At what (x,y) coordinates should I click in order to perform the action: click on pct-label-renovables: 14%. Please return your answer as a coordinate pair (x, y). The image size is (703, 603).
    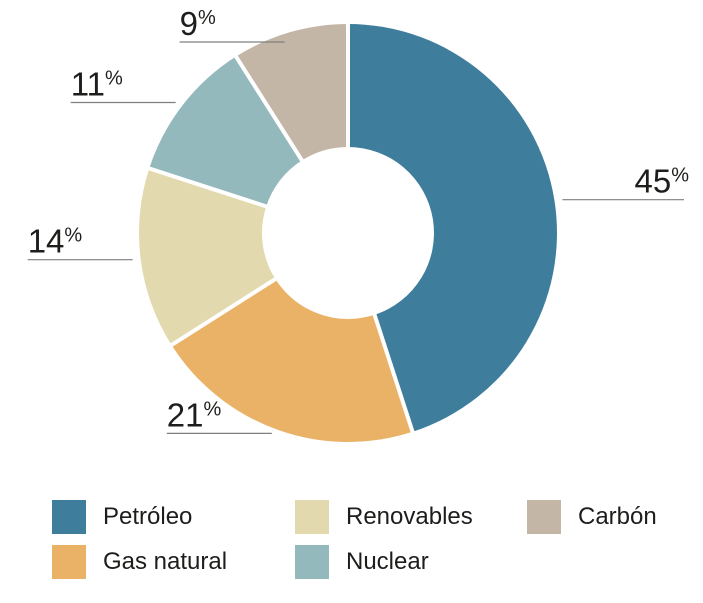
    Looking at the image, I should click on (55, 241).